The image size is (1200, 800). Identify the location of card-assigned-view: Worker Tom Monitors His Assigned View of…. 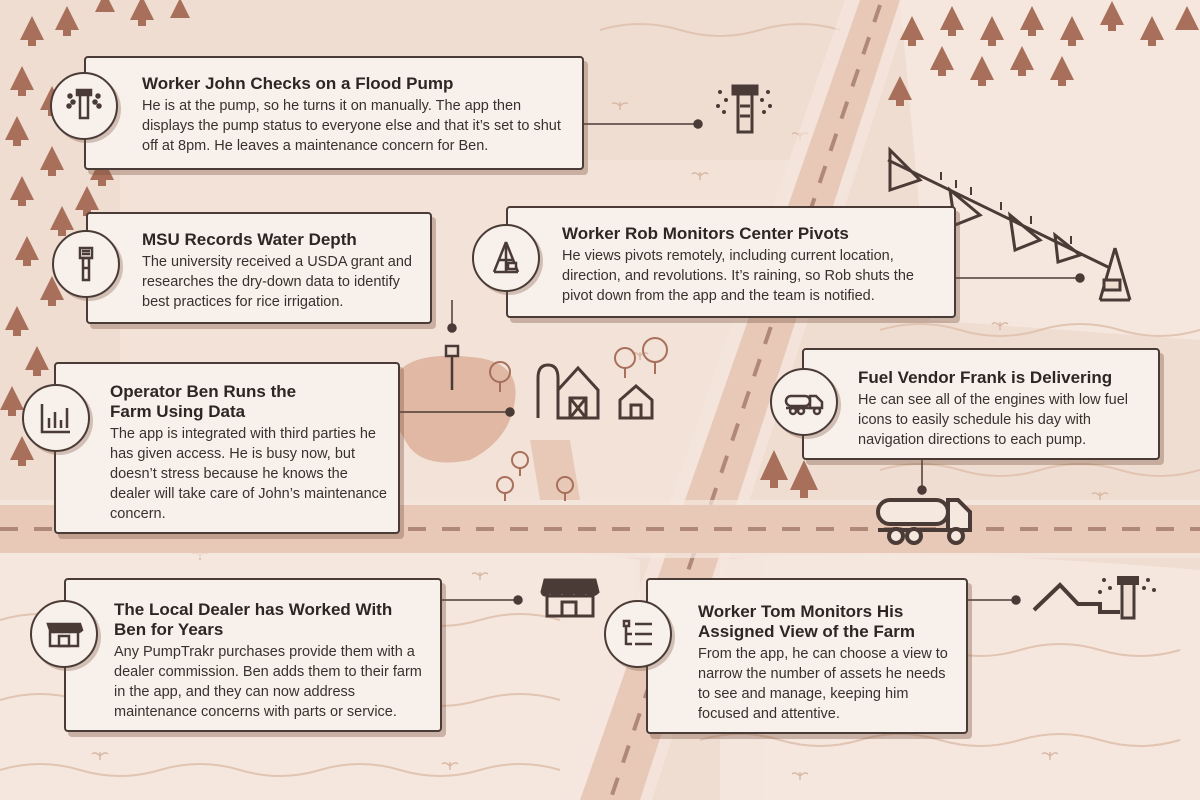
(807, 656).